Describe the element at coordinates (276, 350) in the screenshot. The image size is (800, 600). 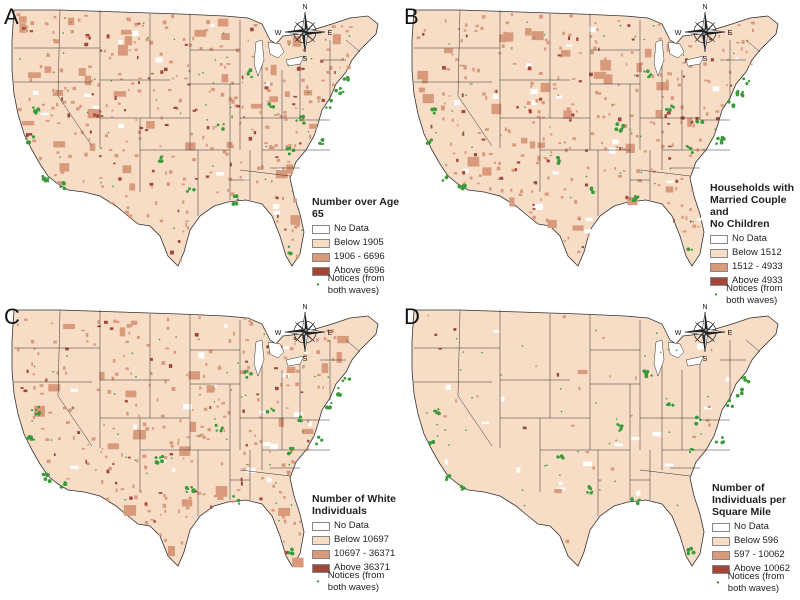
I see `great-lake` at that location.